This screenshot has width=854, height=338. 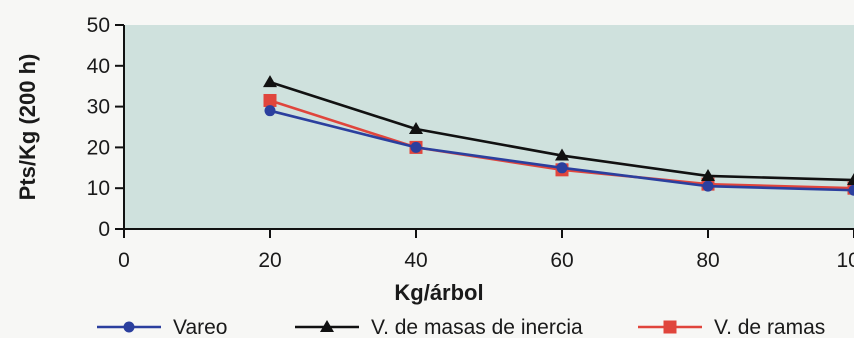 I want to click on legend-label: V. de masas de inercia, so click(x=477, y=327).